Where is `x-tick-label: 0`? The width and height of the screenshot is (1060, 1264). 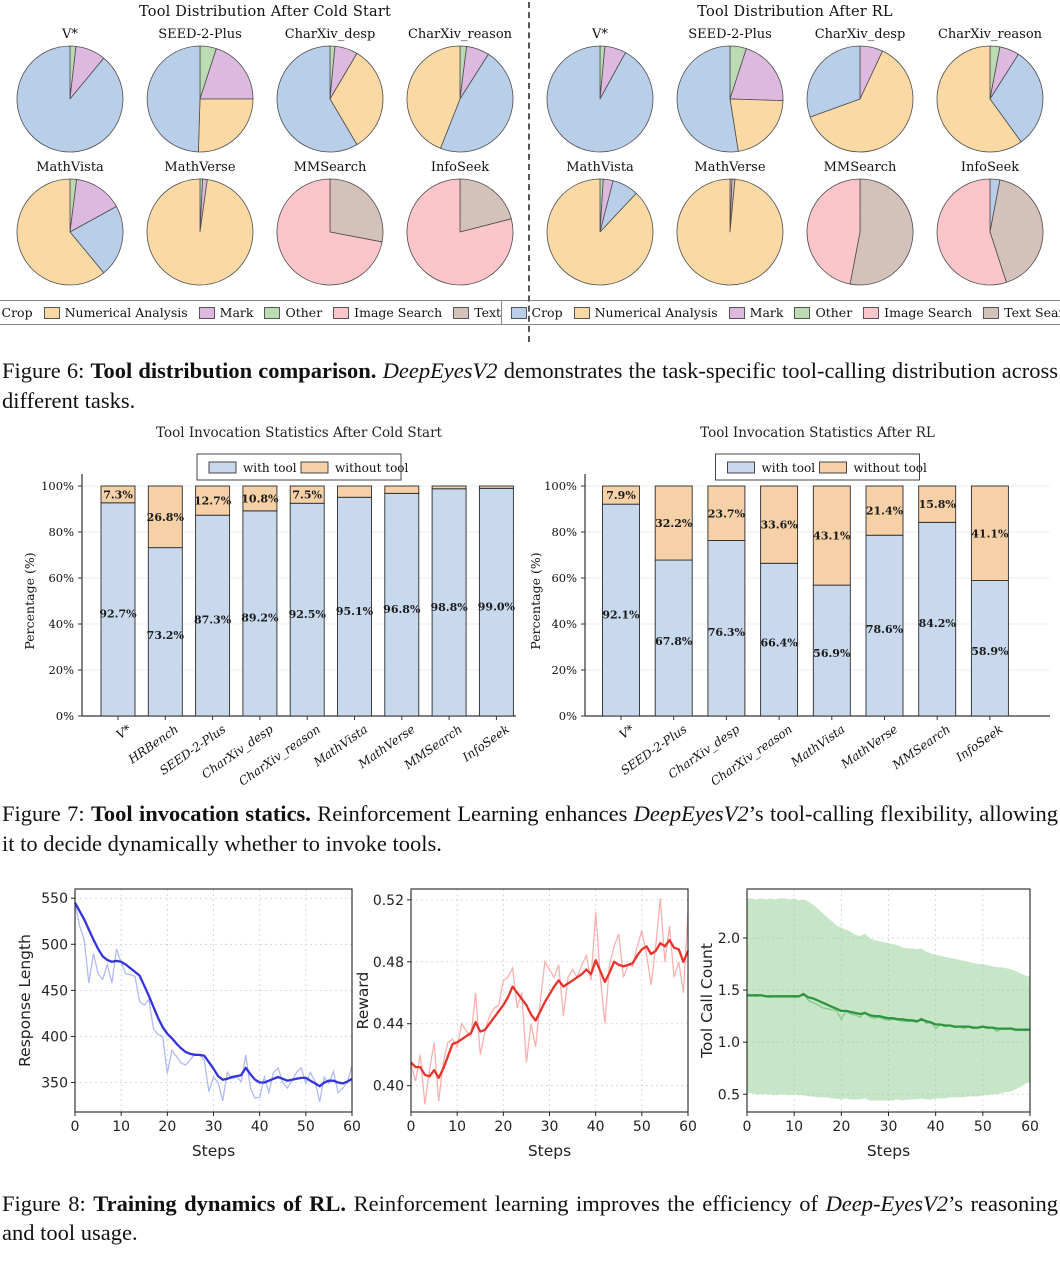
x-tick-label: 0 is located at coordinates (747, 1127).